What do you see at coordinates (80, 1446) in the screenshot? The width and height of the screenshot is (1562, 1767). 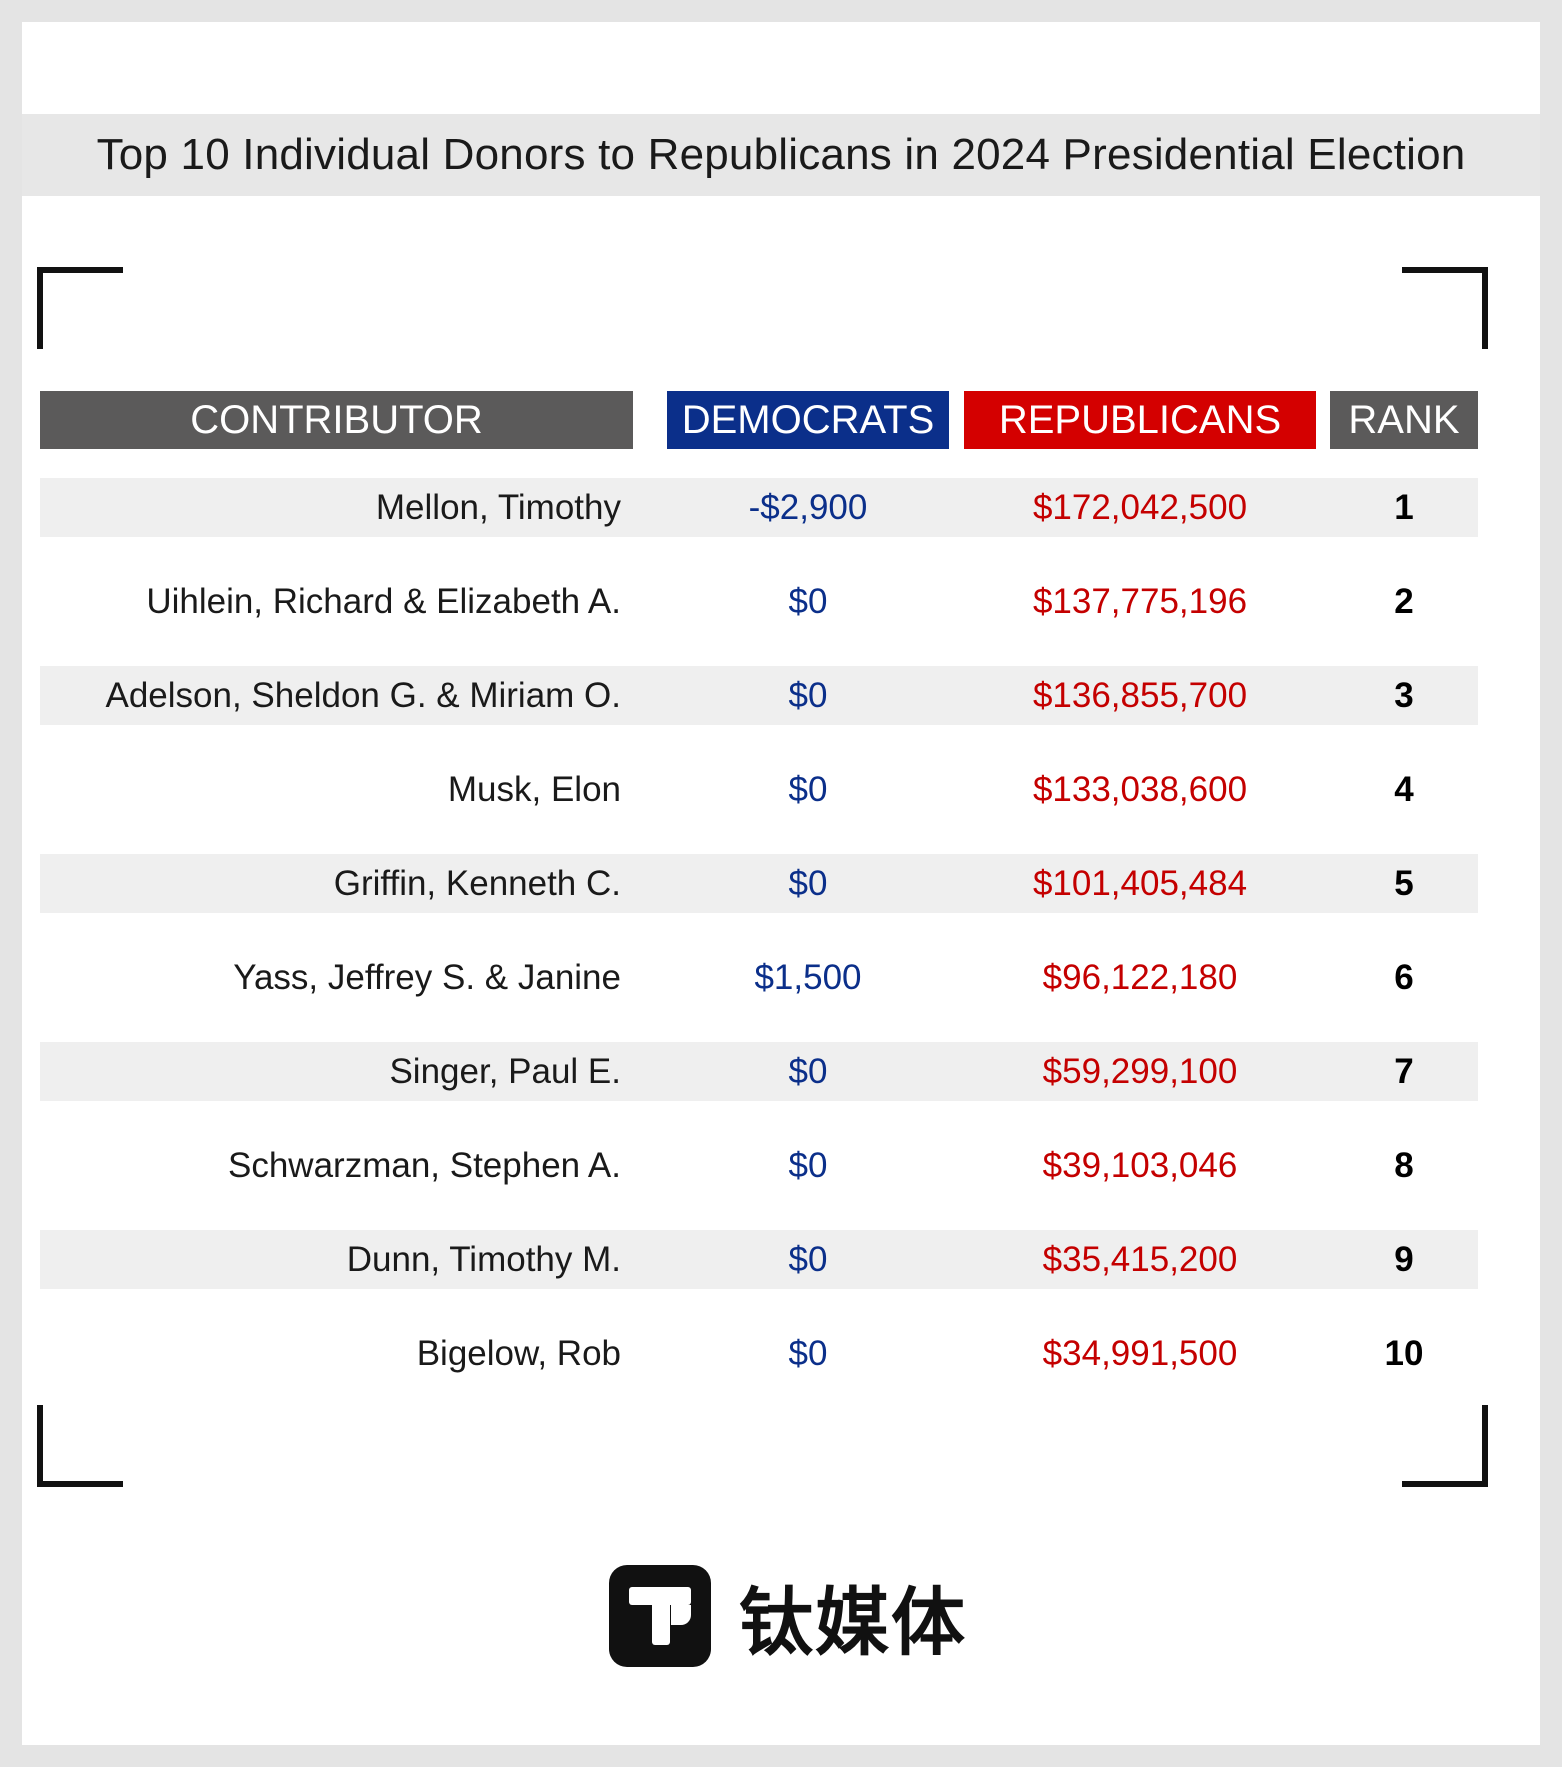 I see `corner-bracket-bottom-left` at bounding box center [80, 1446].